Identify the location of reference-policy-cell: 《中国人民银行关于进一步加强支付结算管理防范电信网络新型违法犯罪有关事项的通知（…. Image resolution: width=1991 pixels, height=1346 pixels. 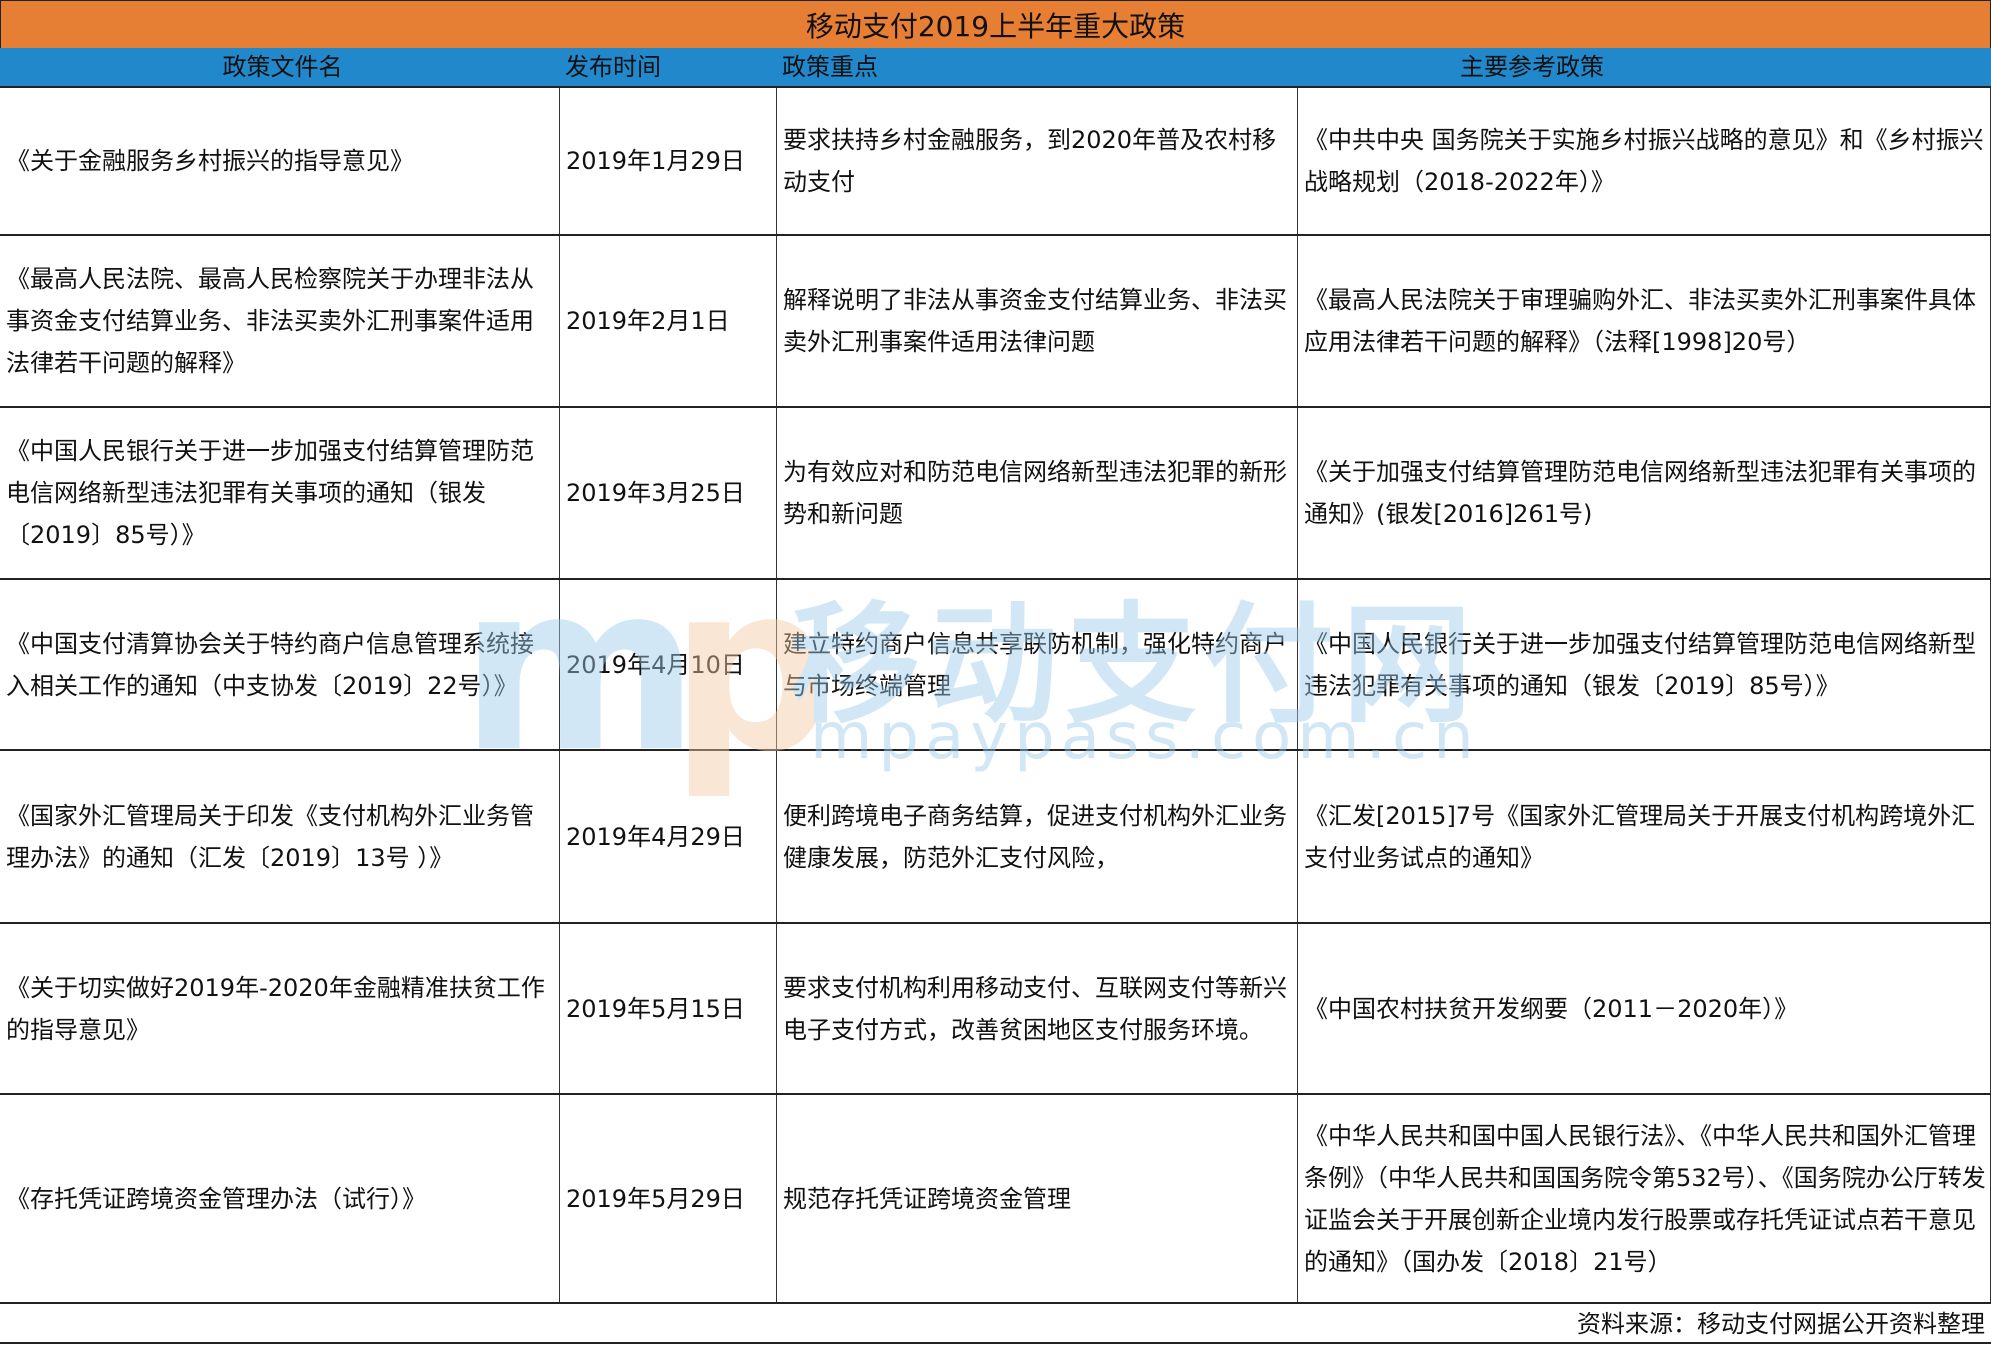
(1644, 664).